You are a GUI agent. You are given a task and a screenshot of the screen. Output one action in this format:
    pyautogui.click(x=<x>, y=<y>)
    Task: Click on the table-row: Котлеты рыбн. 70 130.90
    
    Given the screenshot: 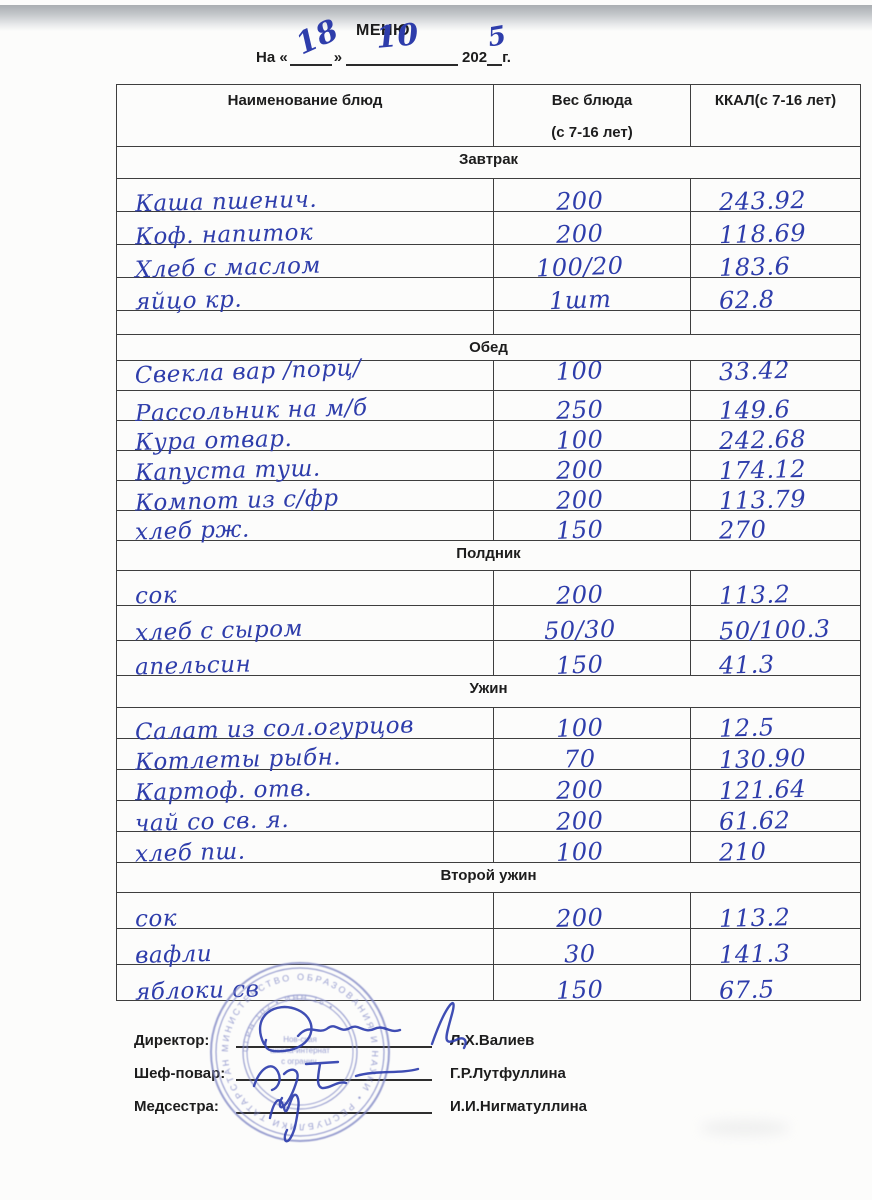 What is the action you would take?
    pyautogui.click(x=488, y=757)
    